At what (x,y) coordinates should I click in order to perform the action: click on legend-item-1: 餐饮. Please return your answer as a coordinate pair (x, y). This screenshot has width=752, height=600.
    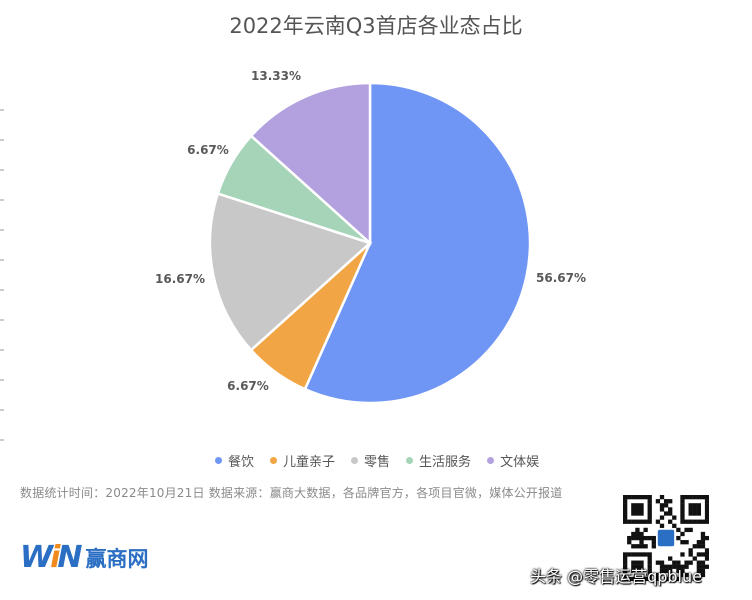
    Looking at the image, I should click on (234, 460).